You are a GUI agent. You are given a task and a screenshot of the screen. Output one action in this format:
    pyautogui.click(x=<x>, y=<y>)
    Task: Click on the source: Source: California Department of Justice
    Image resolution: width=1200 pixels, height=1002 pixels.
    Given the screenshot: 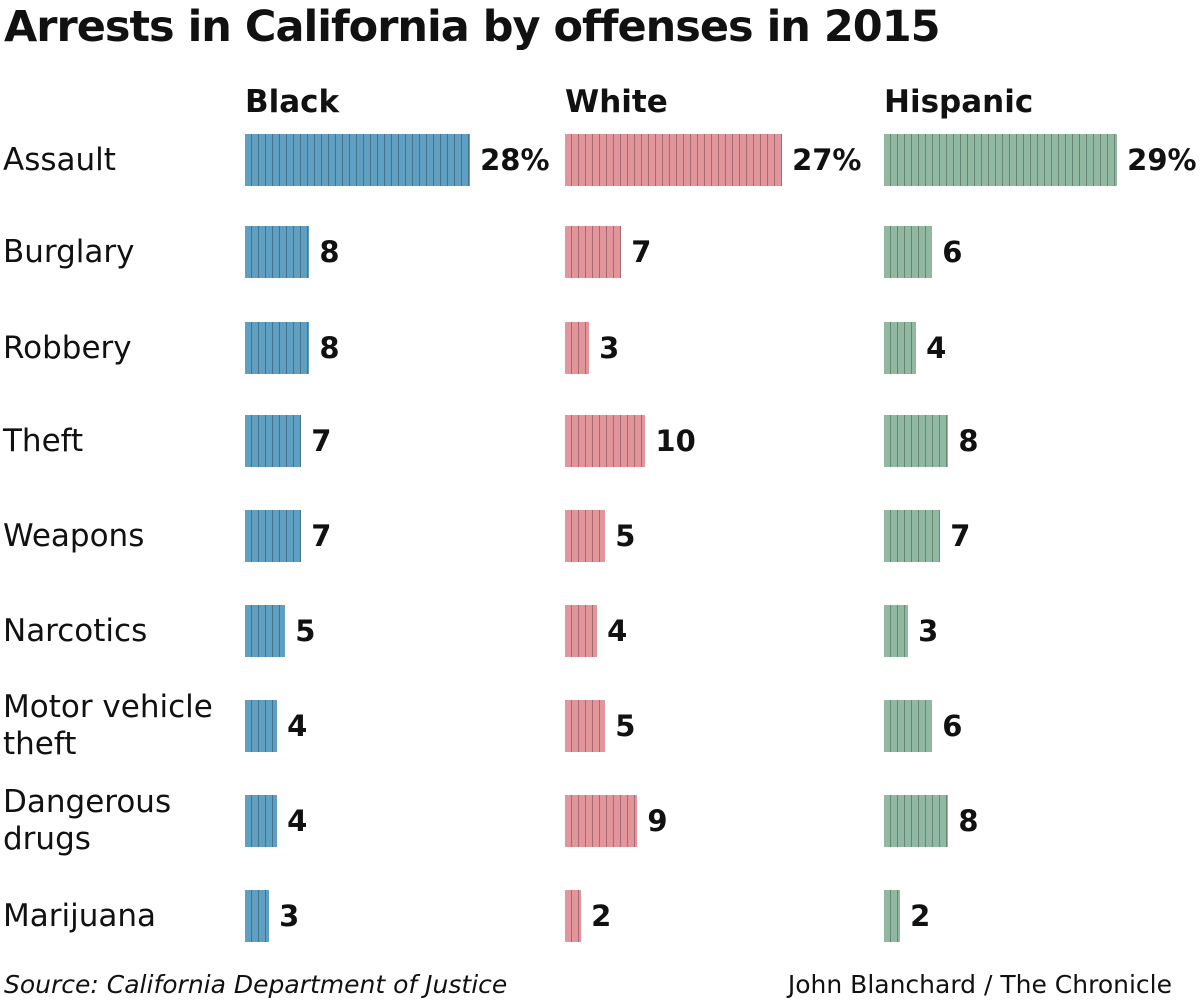 What is the action you would take?
    pyautogui.click(x=256, y=984)
    